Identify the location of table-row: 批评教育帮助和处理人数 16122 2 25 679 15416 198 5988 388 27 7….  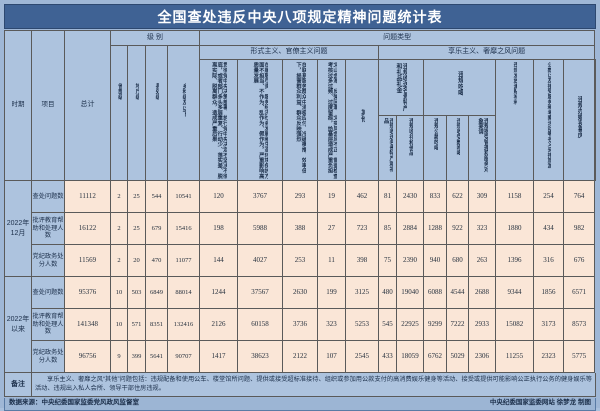
(300, 228).